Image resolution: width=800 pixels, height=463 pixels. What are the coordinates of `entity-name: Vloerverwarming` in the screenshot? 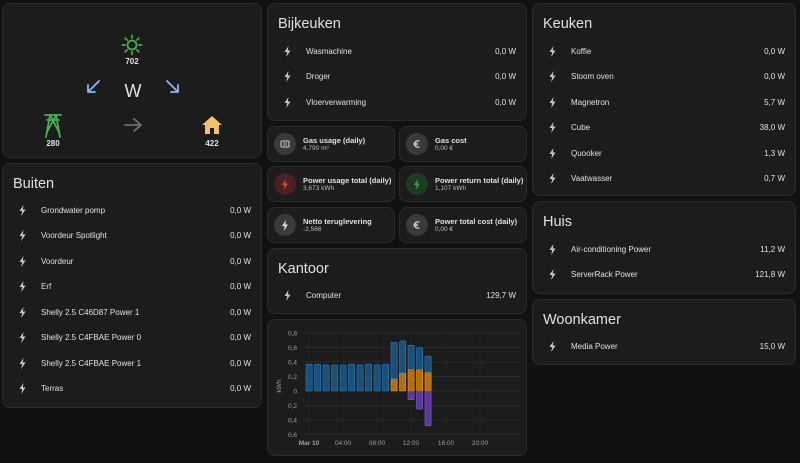 It's located at (336, 102).